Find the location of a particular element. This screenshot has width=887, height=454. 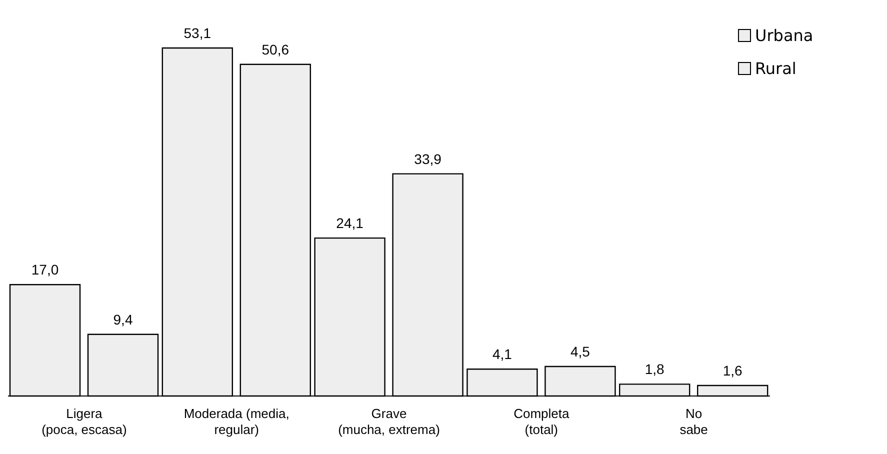

data-label: 17,0 is located at coordinates (45, 270).